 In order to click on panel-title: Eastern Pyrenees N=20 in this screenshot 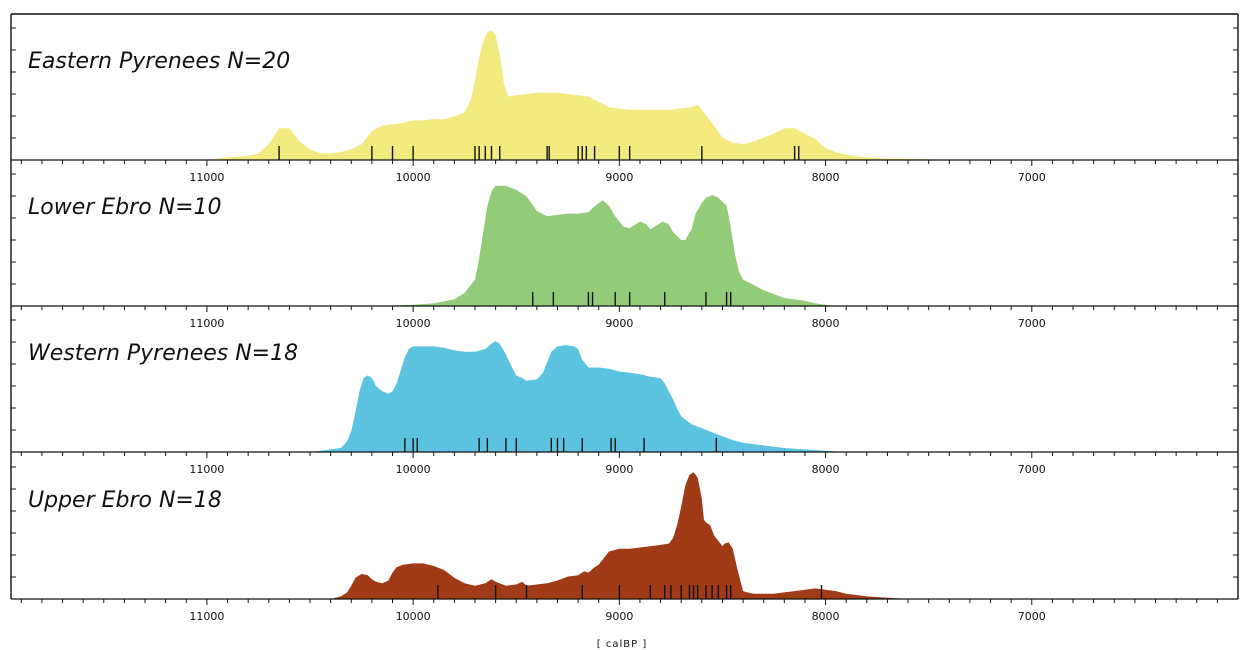, I will do `click(159, 61)`.